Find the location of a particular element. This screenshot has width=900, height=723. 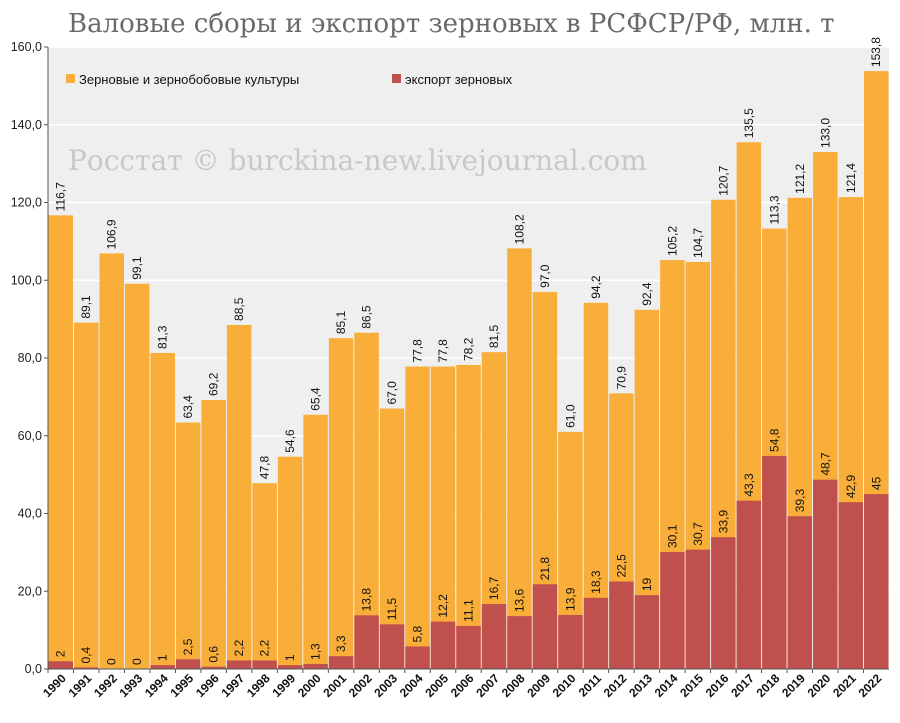

y-tick-label: 120,0 is located at coordinates (26, 203).